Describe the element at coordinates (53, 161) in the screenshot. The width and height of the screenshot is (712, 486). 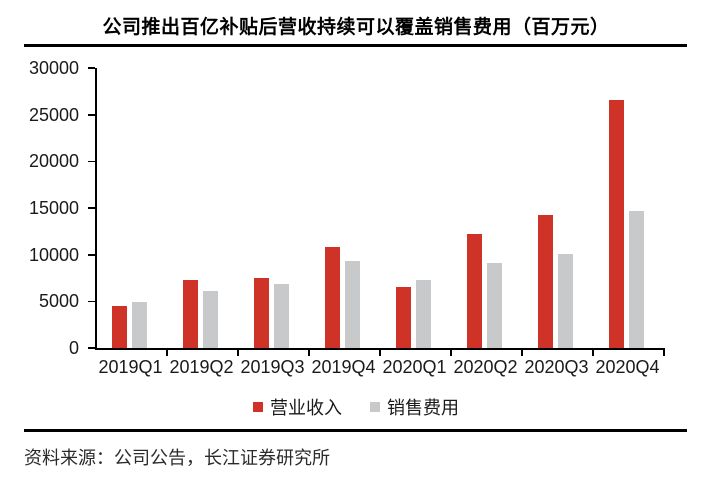
I see `y-axis-tick-label: 20000` at that location.